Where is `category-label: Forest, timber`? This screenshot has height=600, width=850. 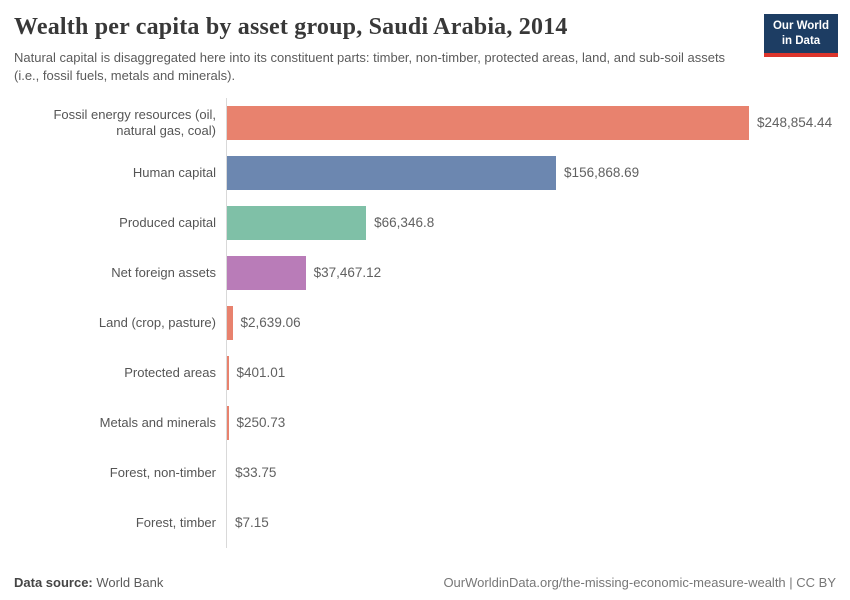
category-label: Forest, timber is located at coordinates (175, 523).